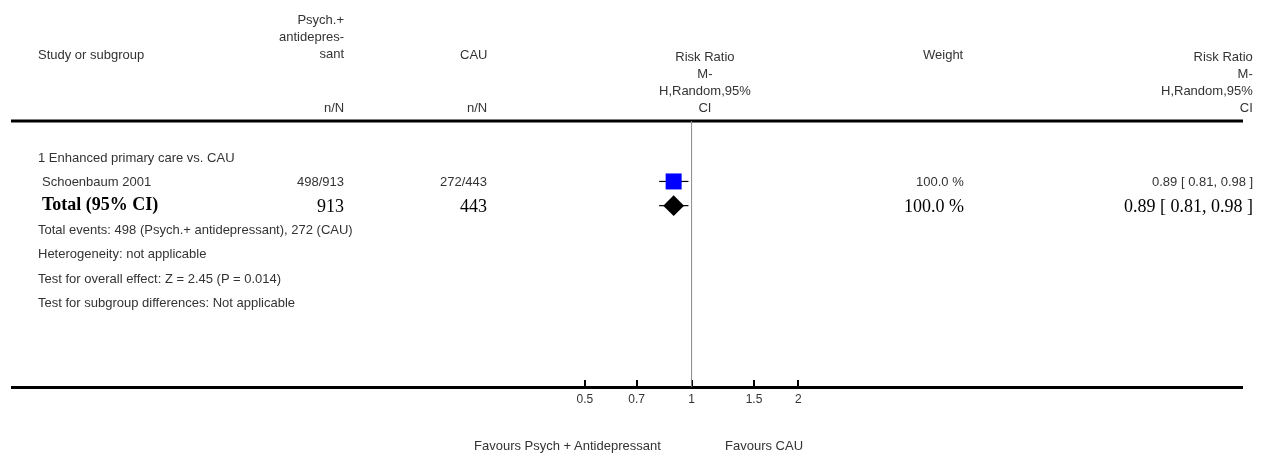  I want to click on text: Favours Psych + Antidepressant, so click(568, 445).